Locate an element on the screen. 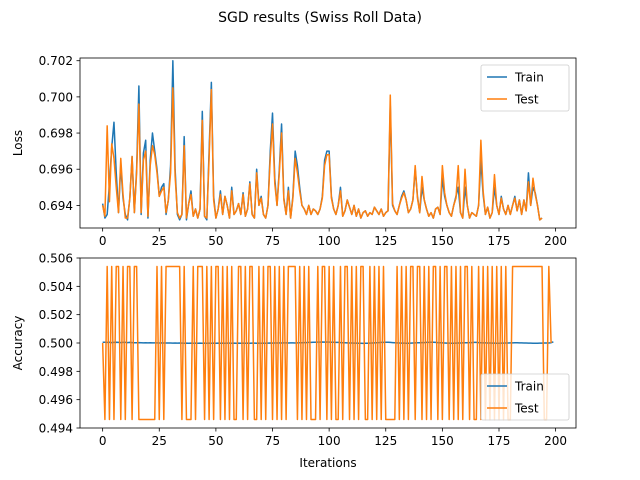  y-axis-label: Accuracy is located at coordinates (18, 343).